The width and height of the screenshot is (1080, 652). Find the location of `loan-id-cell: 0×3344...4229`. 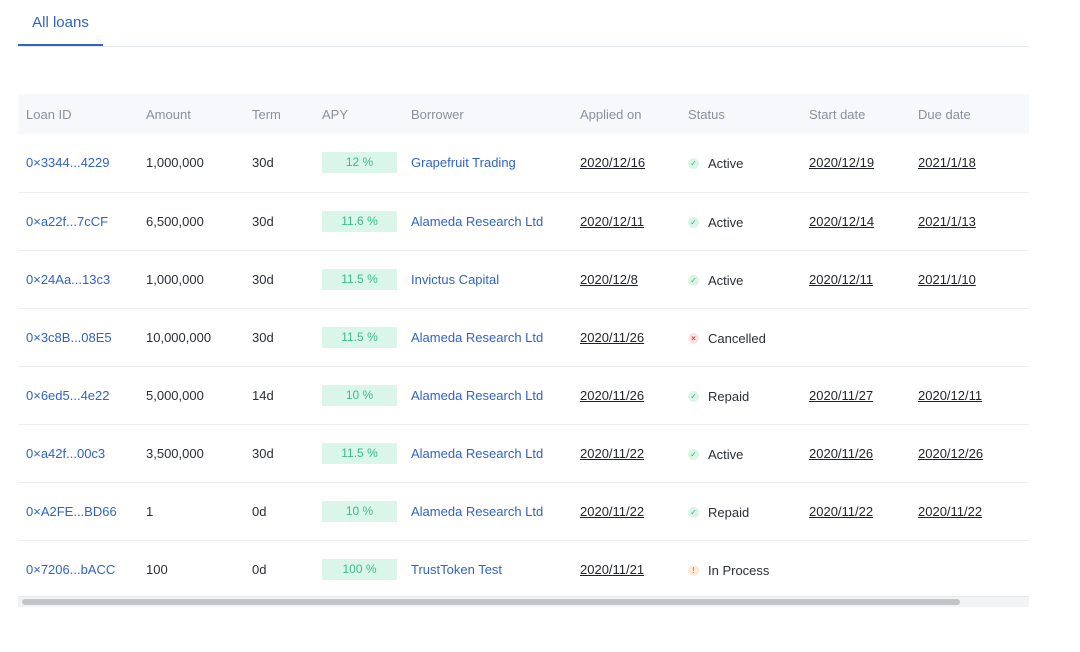

loan-id-cell: 0×3344...4229 is located at coordinates (82, 163).